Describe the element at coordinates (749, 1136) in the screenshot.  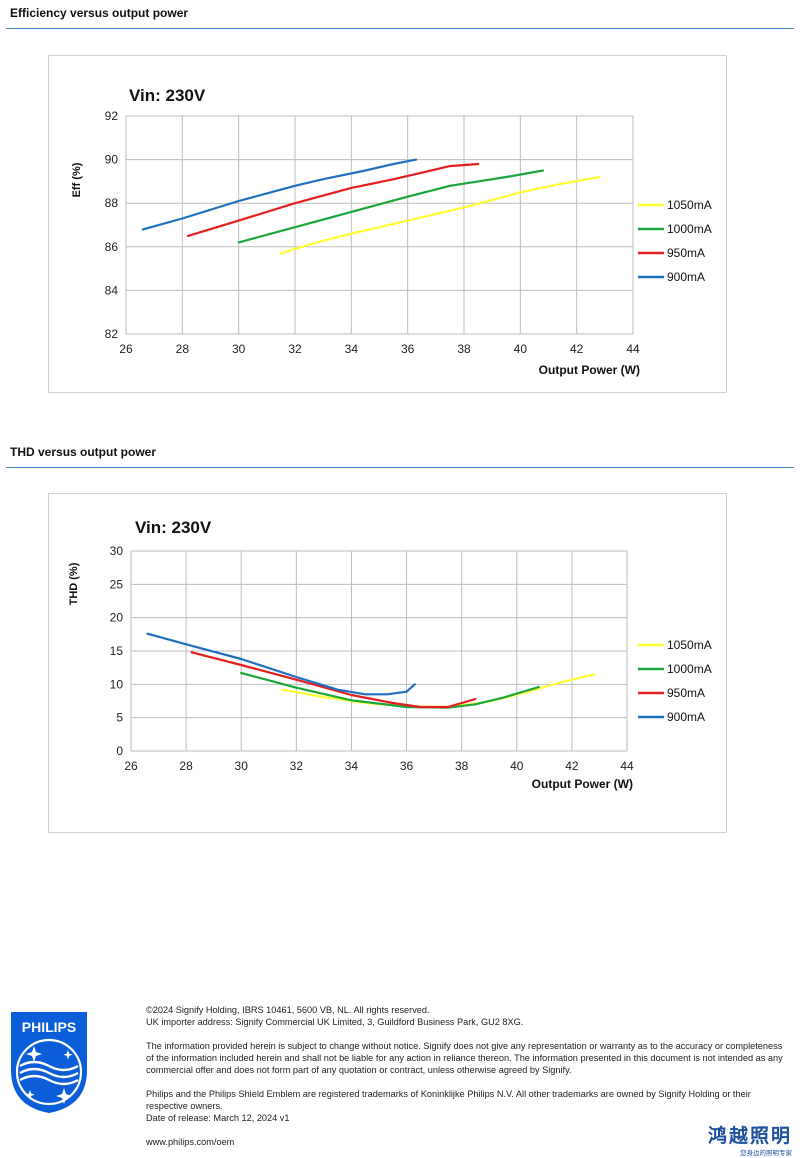
I see `watermark-text: 鸿越照明` at that location.